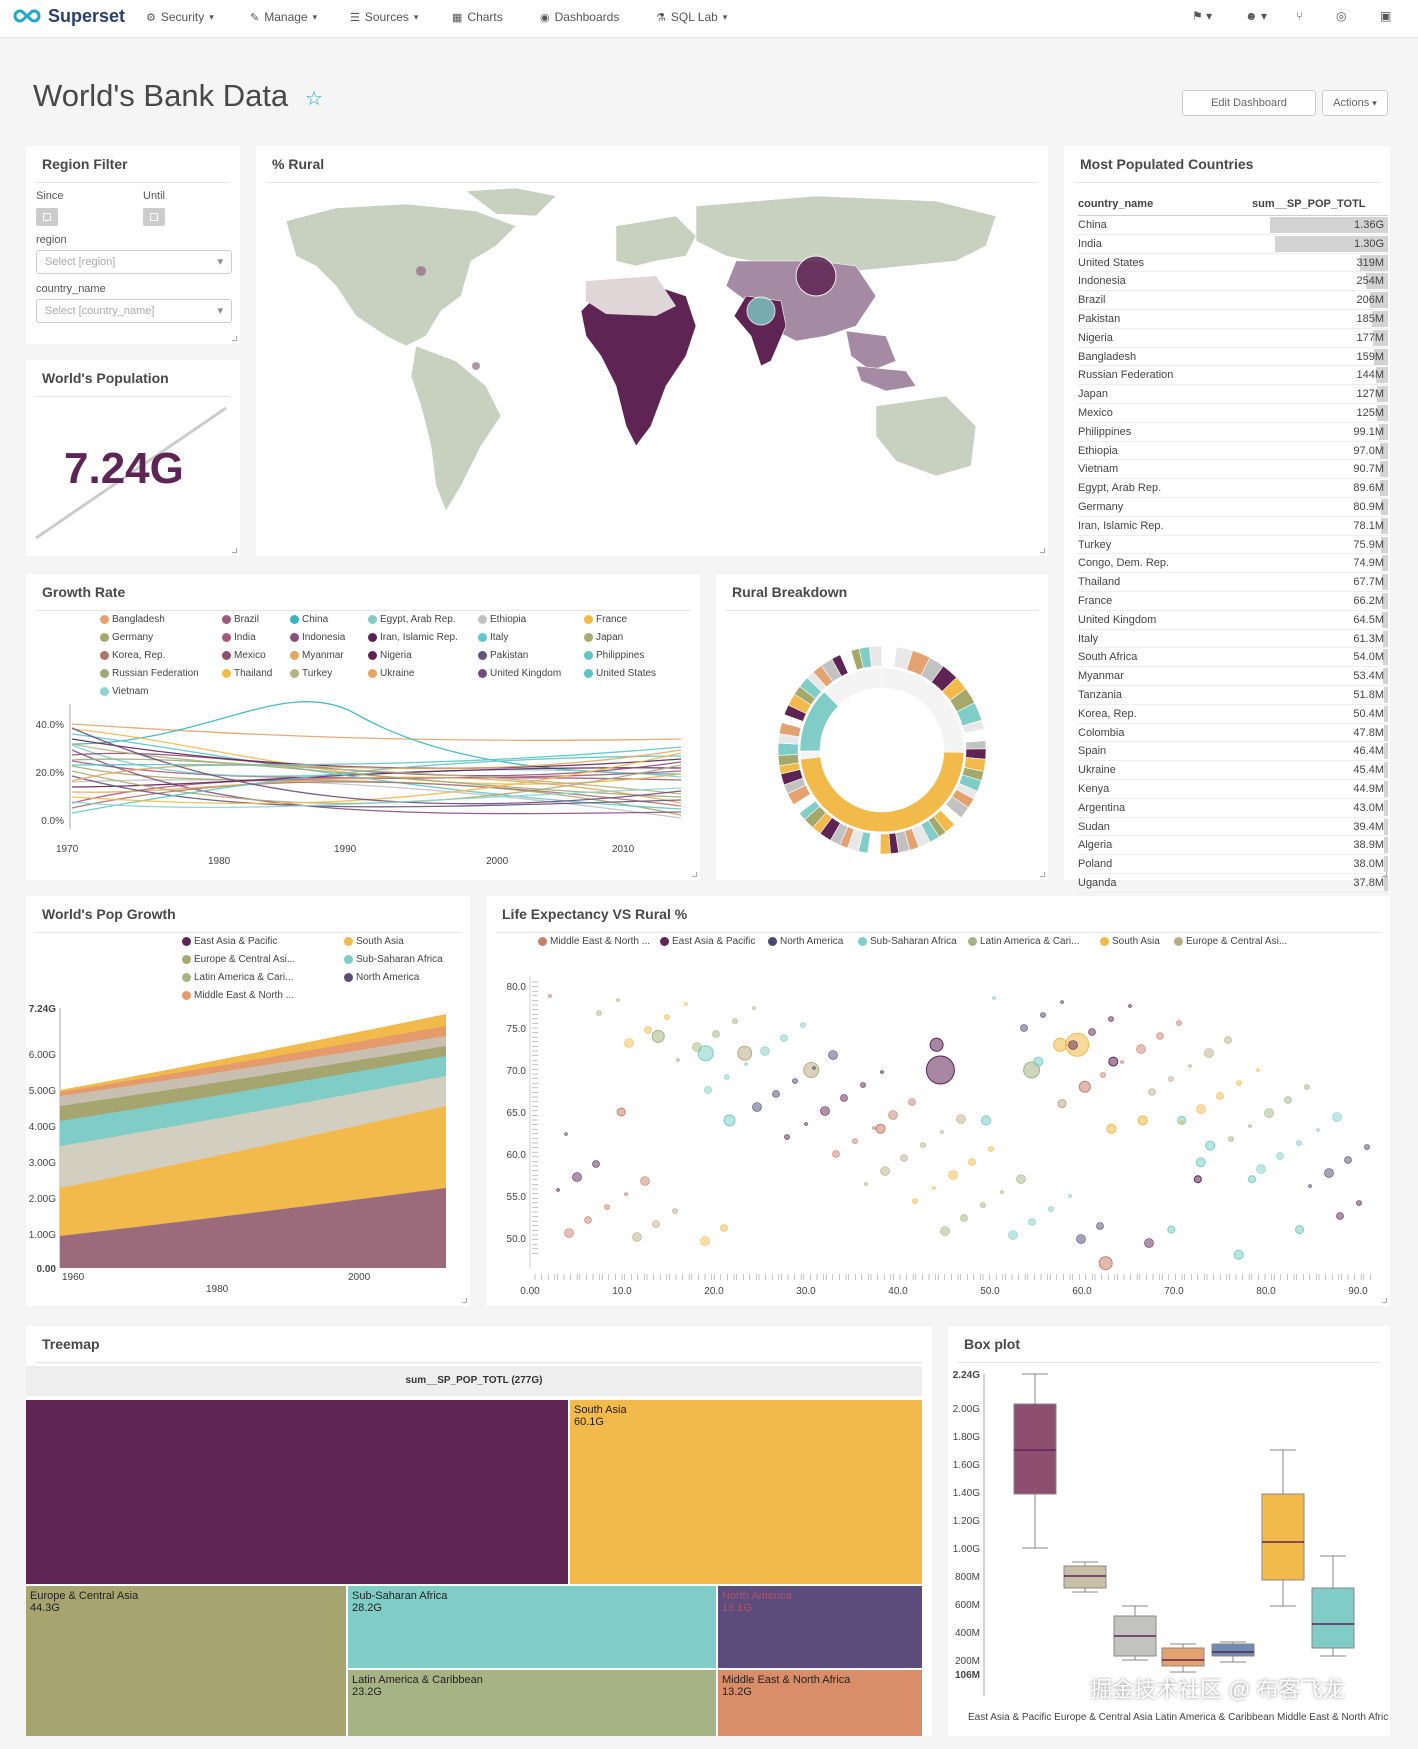 The width and height of the screenshot is (1418, 1749). Describe the element at coordinates (1233, 846) in the screenshot. I see `table-row: Algeria 38.9M` at that location.